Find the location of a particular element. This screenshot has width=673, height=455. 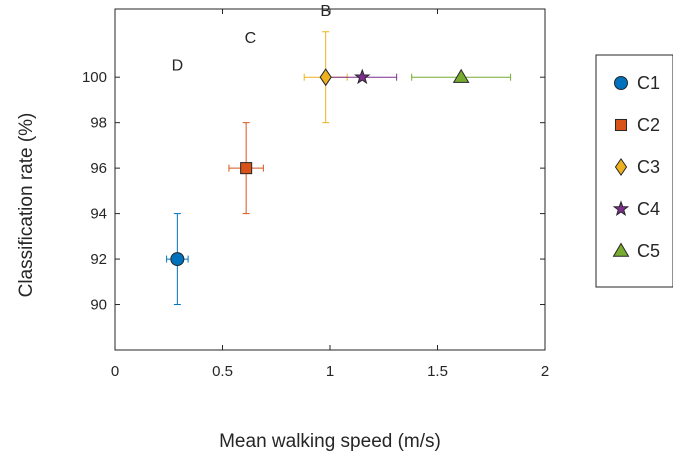

legend-marker-c2 is located at coordinates (621, 125).